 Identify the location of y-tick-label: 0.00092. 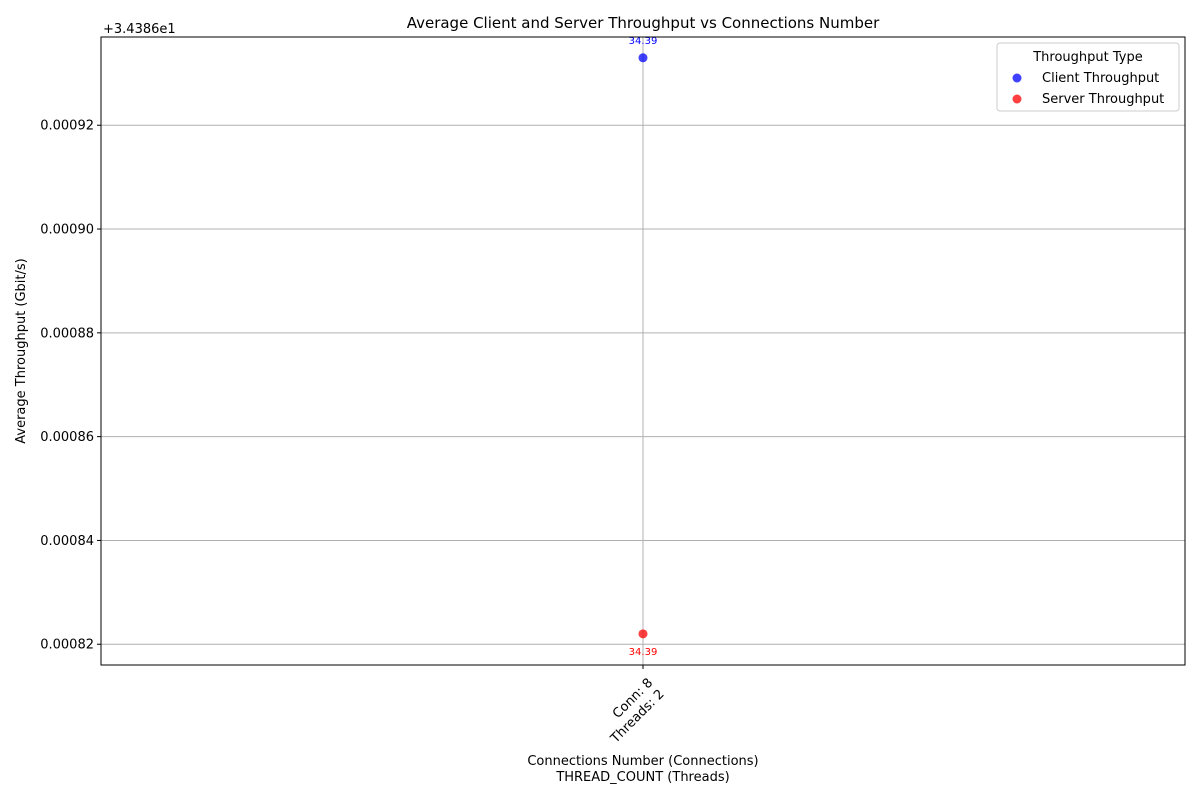
(67, 126).